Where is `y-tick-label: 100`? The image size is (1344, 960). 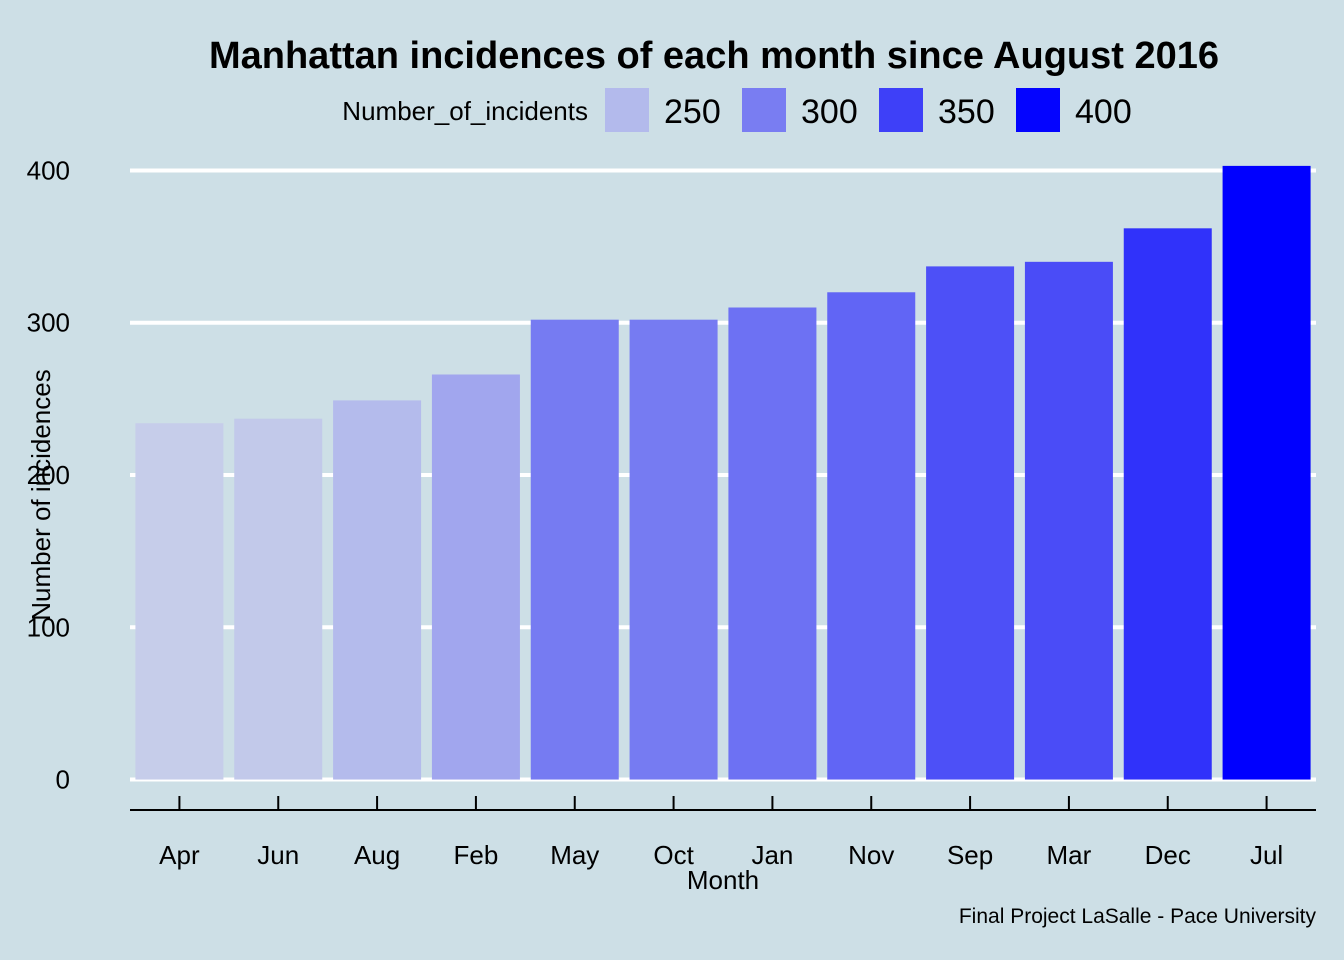
y-tick-label: 100 is located at coordinates (48, 627).